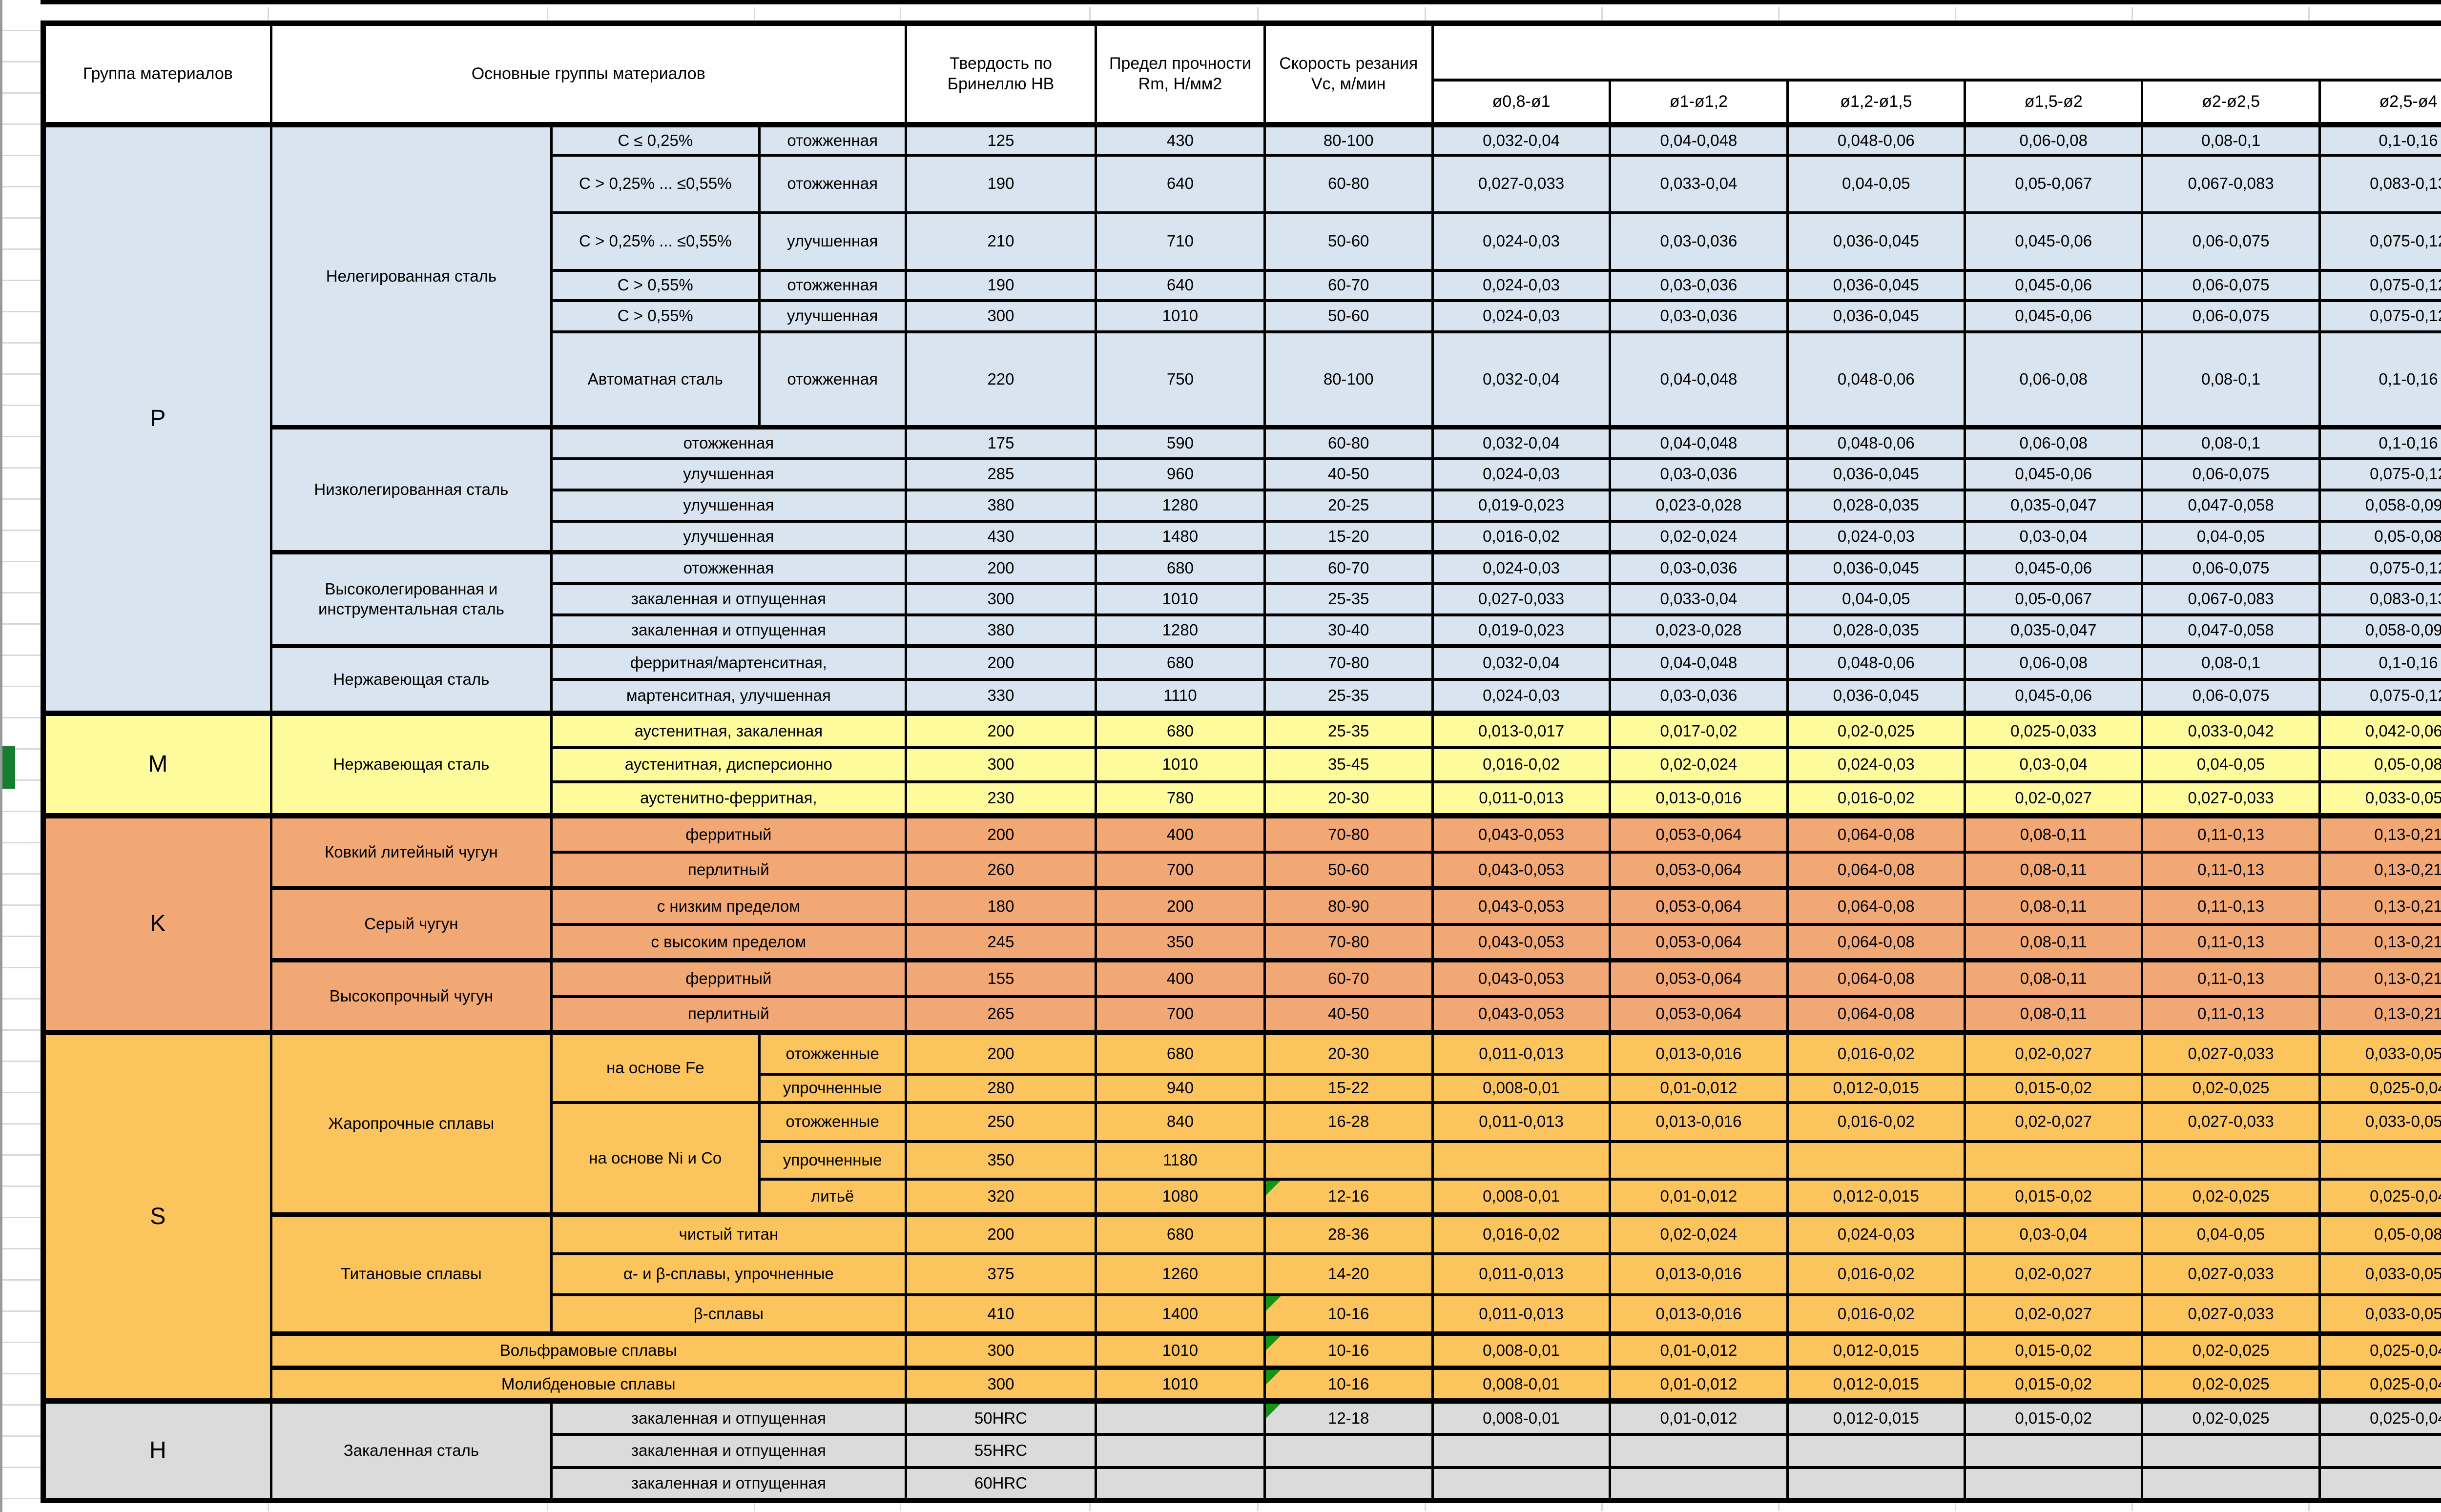 Image resolution: width=2441 pixels, height=1512 pixels. I want to click on feed-cell: 0,083-0,13, so click(2380, 599).